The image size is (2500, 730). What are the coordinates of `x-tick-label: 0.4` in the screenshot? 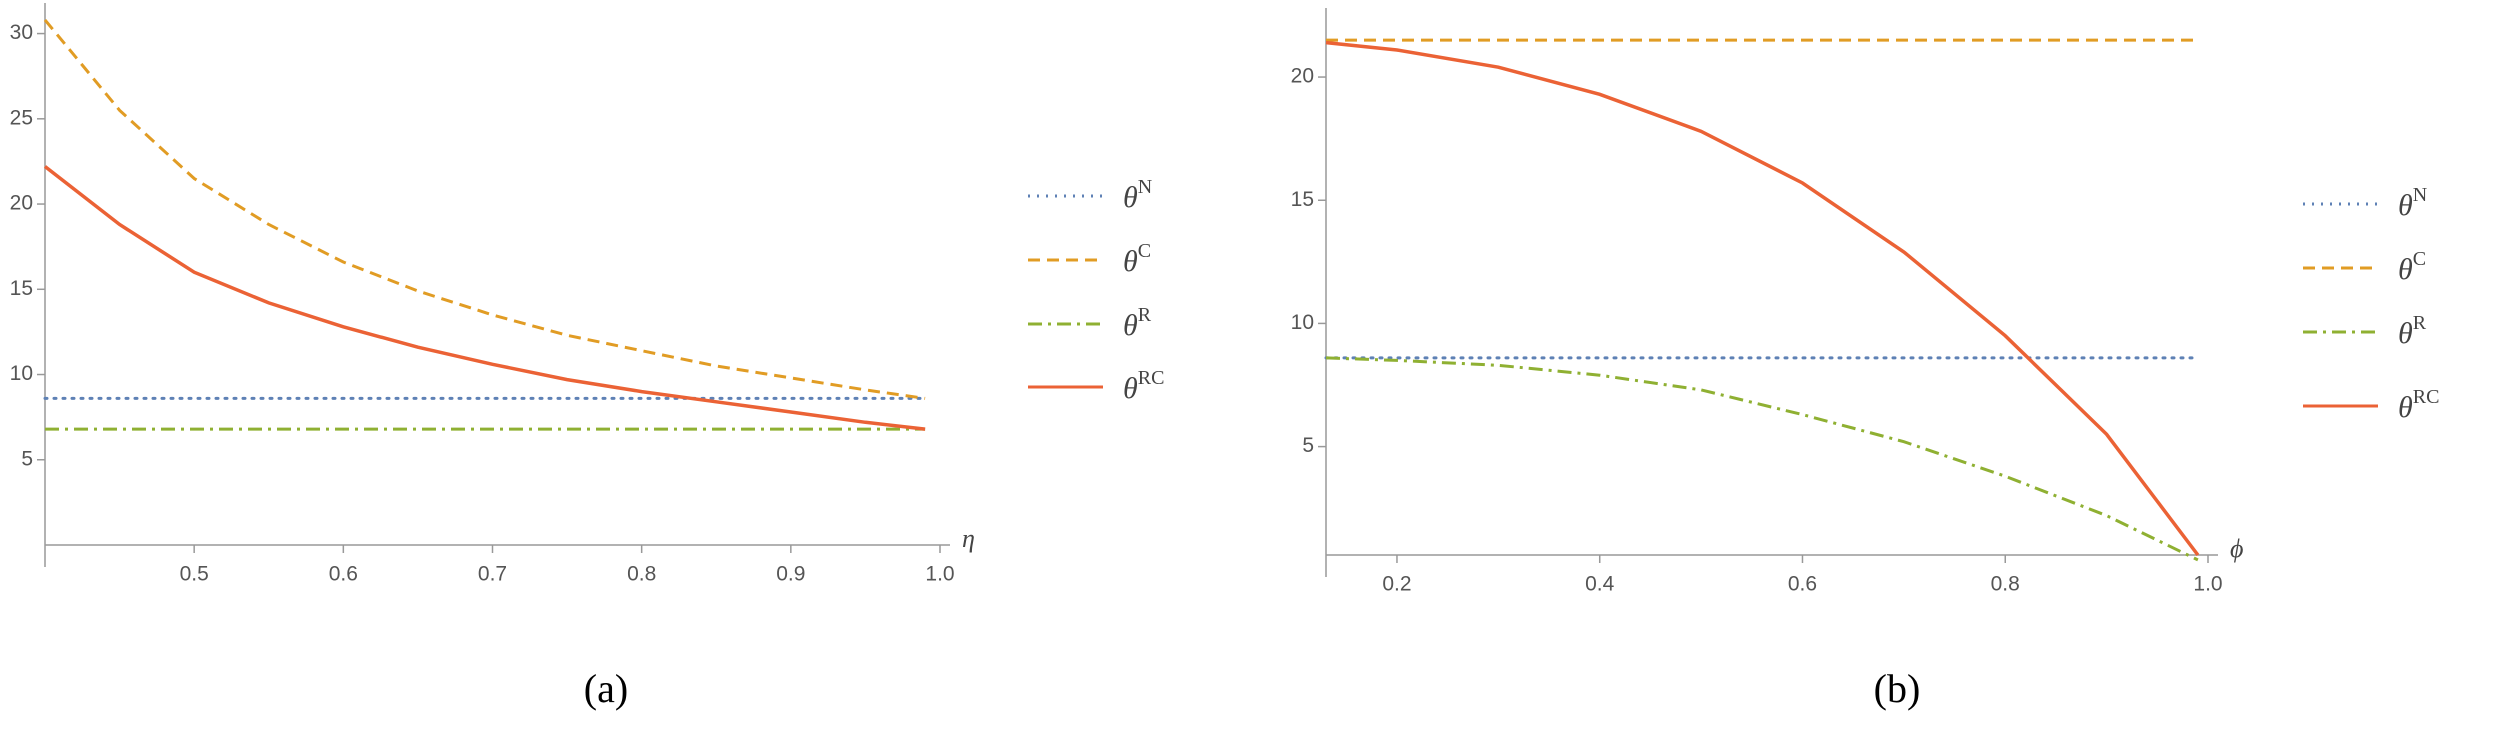 It's located at (1600, 584).